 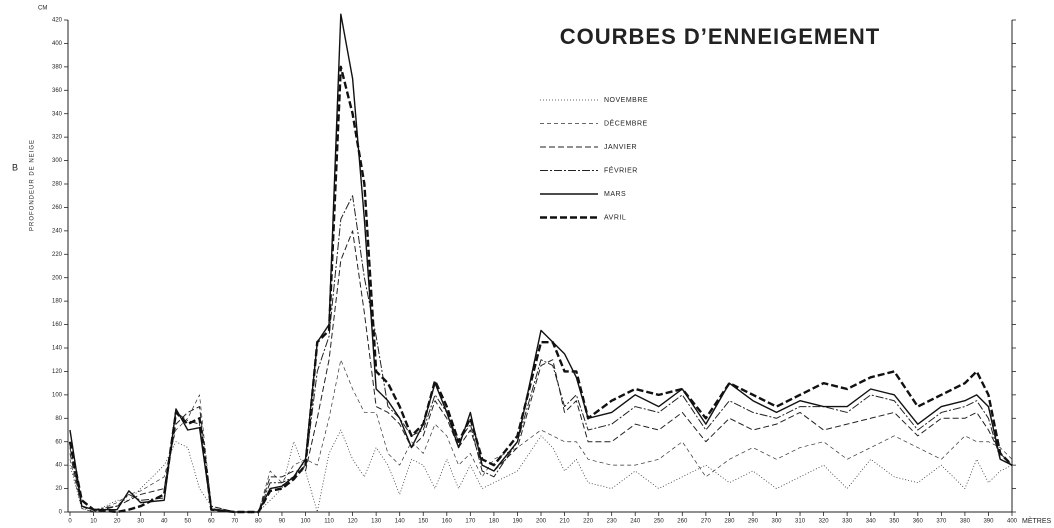 I want to click on legend-label: DÉCEMBRE, so click(x=626, y=122).